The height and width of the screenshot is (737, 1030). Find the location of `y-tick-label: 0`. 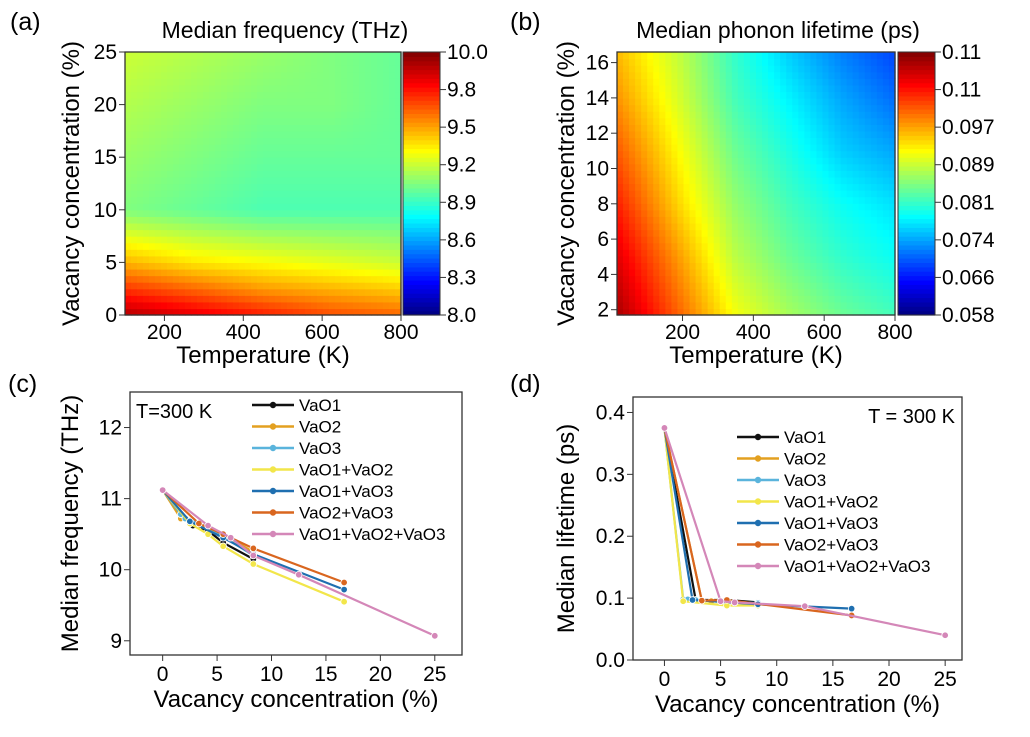

y-tick-label: 0 is located at coordinates (111, 315).